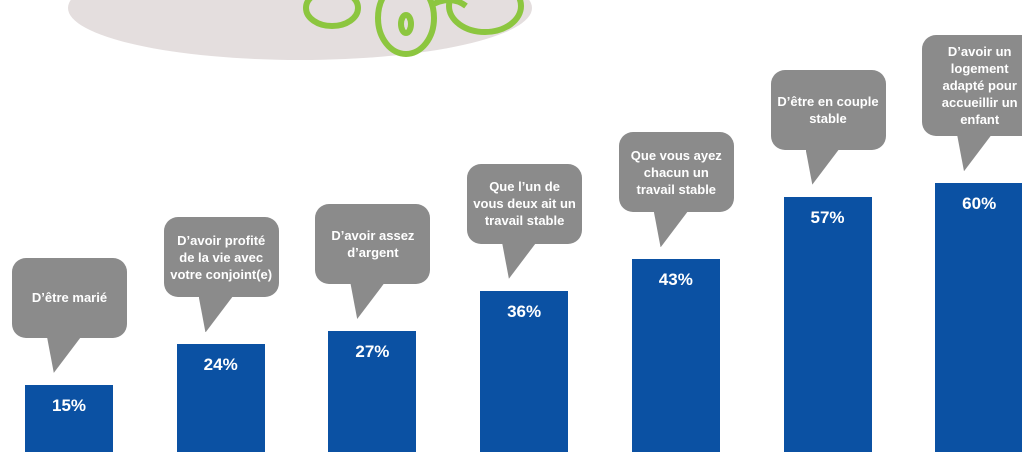  What do you see at coordinates (300, 30) in the screenshot?
I see `decor-ellipse` at bounding box center [300, 30].